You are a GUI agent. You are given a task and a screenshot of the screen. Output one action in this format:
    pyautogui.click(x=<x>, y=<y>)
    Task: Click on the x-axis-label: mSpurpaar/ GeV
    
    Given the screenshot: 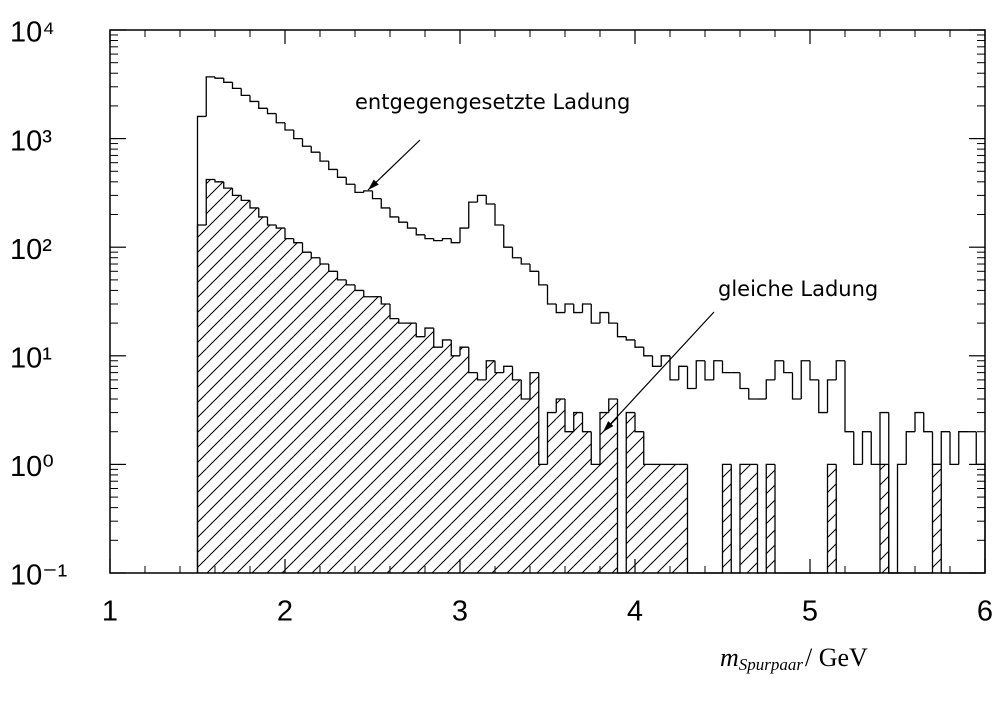 What is the action you would take?
    pyautogui.click(x=794, y=658)
    